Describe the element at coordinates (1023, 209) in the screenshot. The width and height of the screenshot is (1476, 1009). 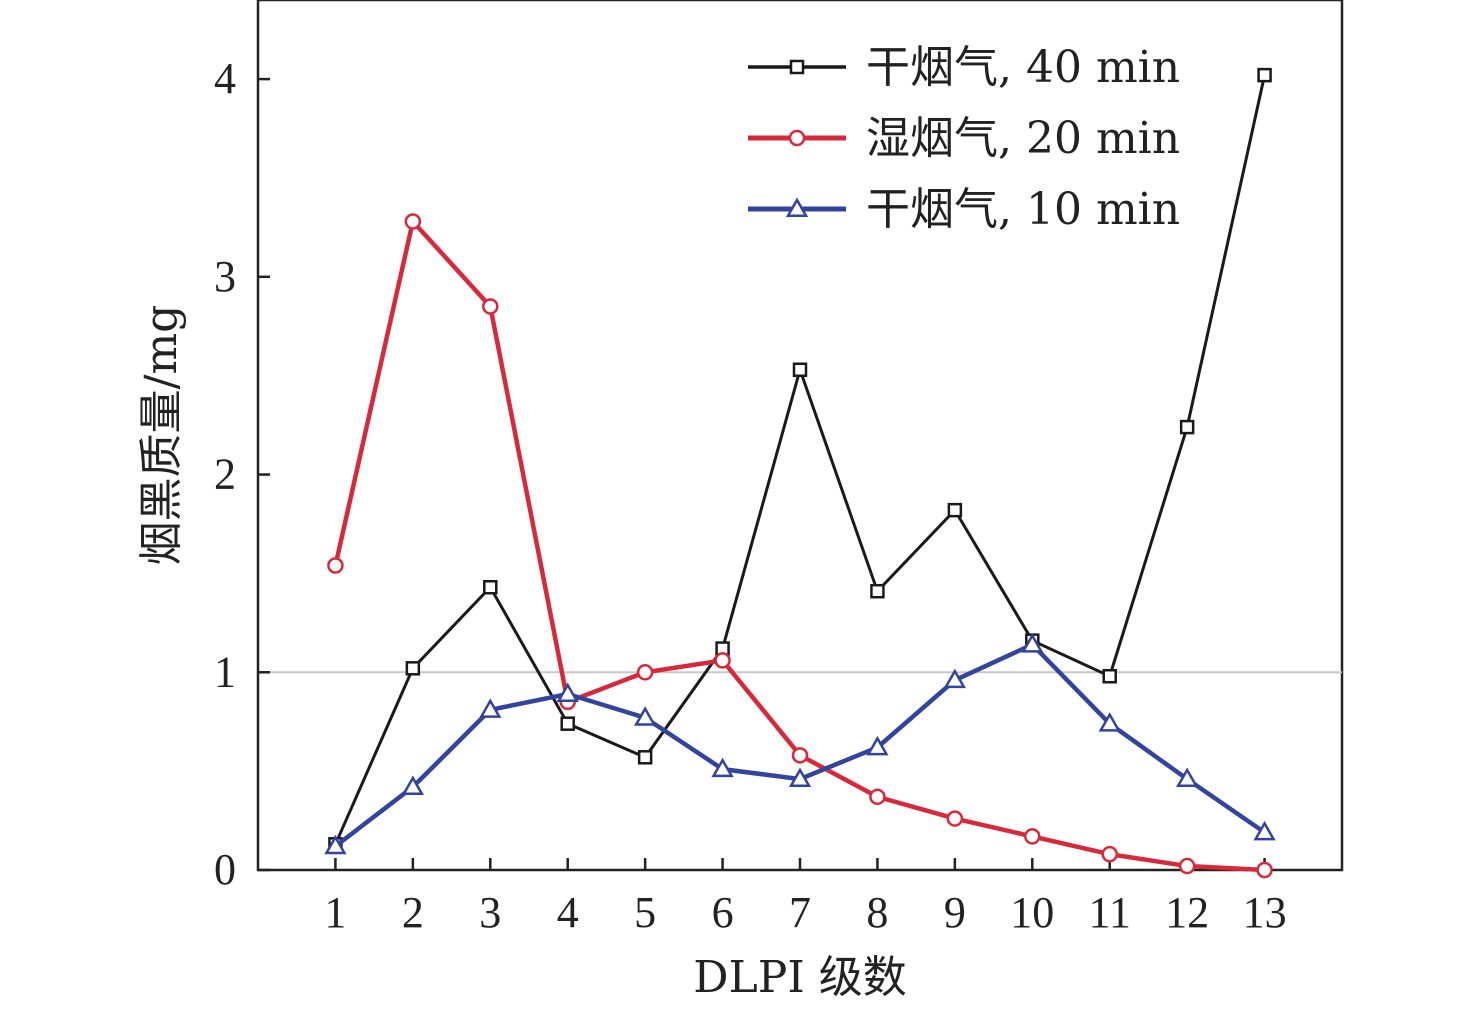
I see `legend-label: 干烟气, 10 min` at that location.